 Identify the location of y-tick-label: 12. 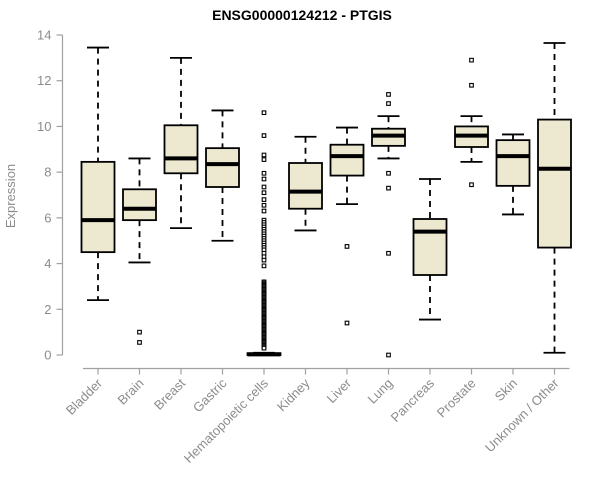
(44, 80).